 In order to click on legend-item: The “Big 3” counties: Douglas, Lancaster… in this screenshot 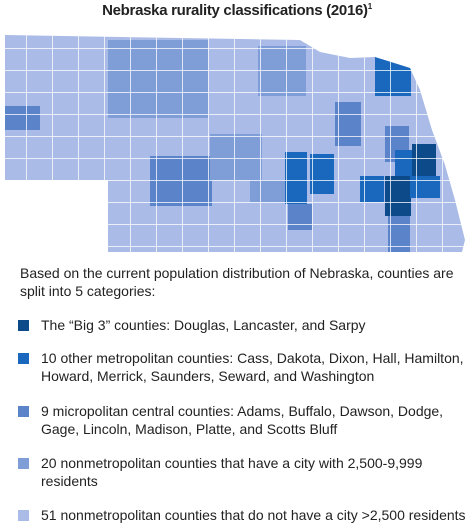, I will do `click(246, 325)`.